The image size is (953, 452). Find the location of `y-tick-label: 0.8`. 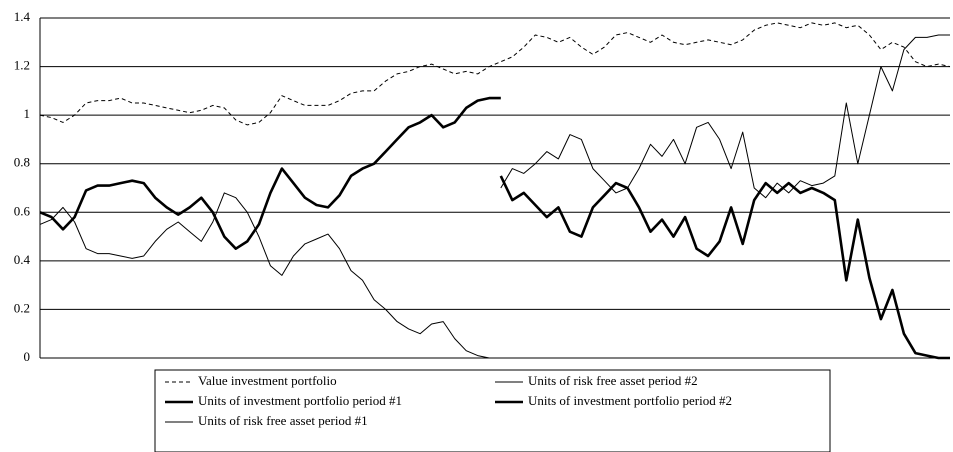

y-tick-label: 0.8 is located at coordinates (22, 162).